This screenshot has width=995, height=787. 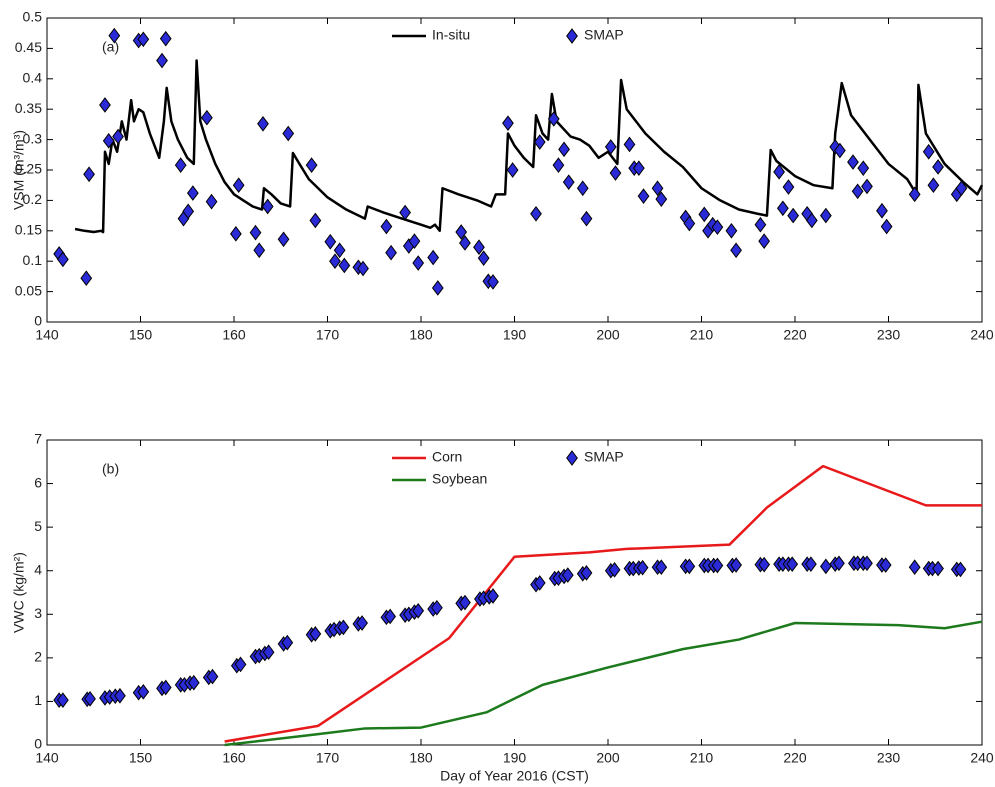 I want to click on y-tick-label: 0, so click(x=38, y=744).